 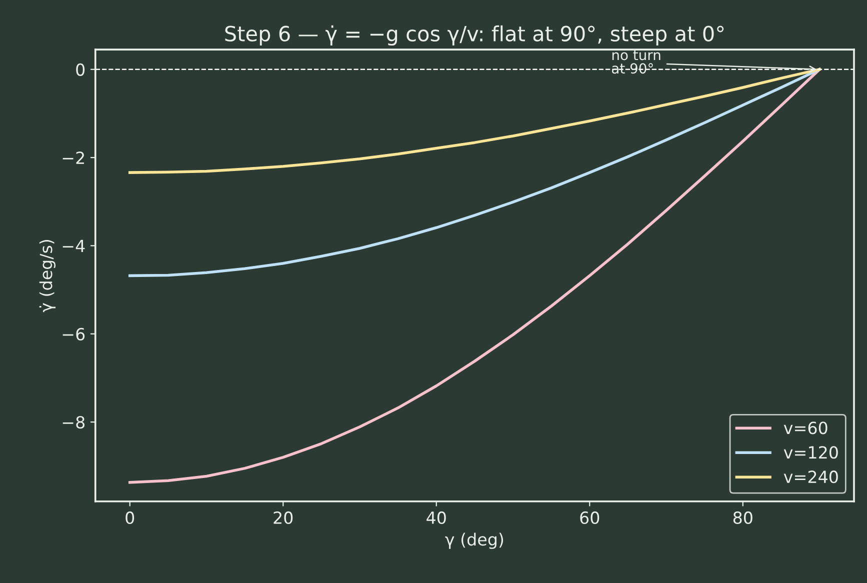 I want to click on y-tick-label: −6, so click(x=73, y=334).